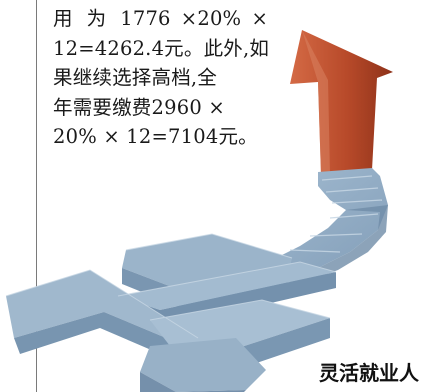  Describe the element at coordinates (341, 102) in the screenshot. I see `arrow-up-icon` at that location.